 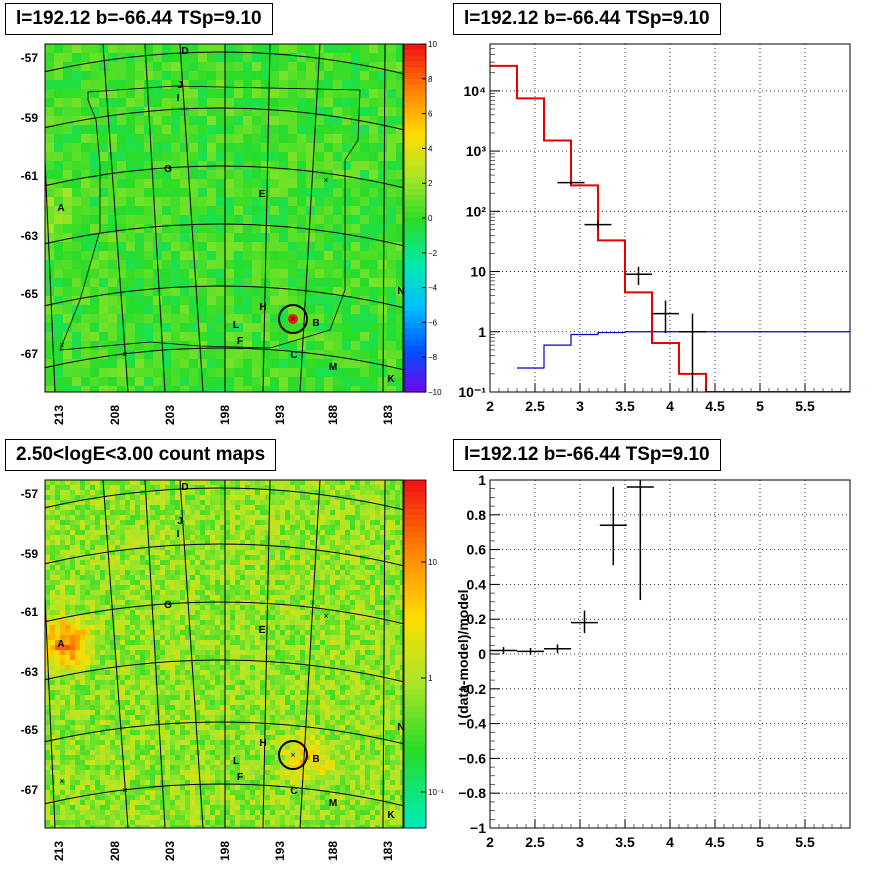 I want to click on y-axis-label: (data-model)/model, so click(x=463, y=653).